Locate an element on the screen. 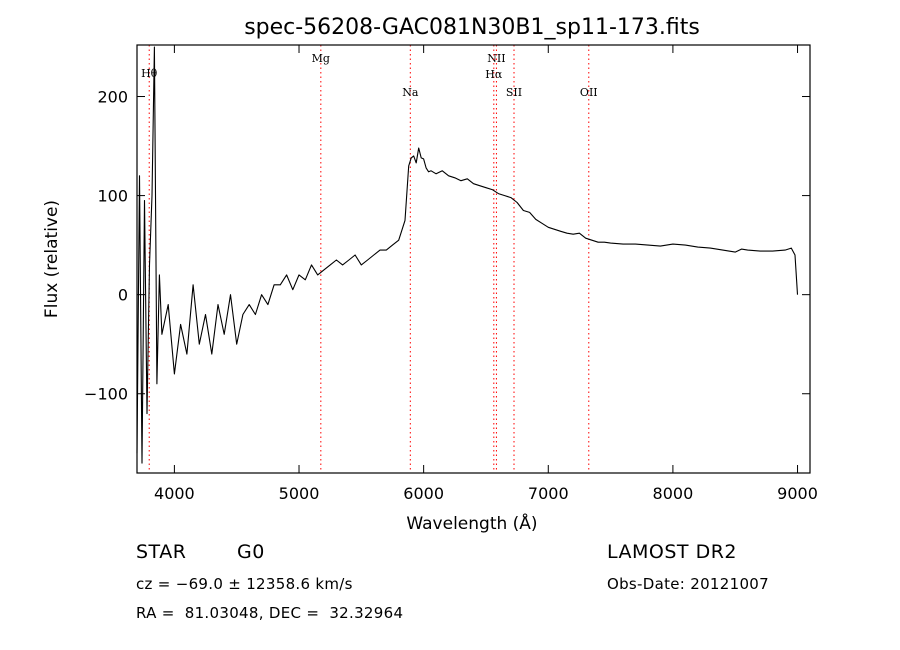 This screenshot has width=900, height=650. x-tick-label: 6000 is located at coordinates (423, 493).